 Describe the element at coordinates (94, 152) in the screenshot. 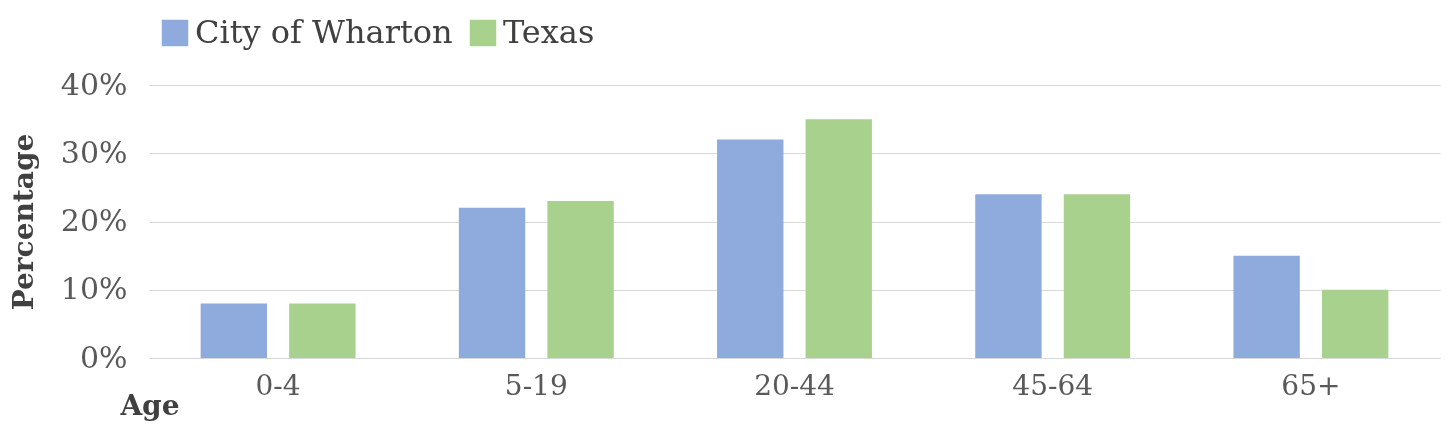

I see `y-tick-label: 30%` at that location.